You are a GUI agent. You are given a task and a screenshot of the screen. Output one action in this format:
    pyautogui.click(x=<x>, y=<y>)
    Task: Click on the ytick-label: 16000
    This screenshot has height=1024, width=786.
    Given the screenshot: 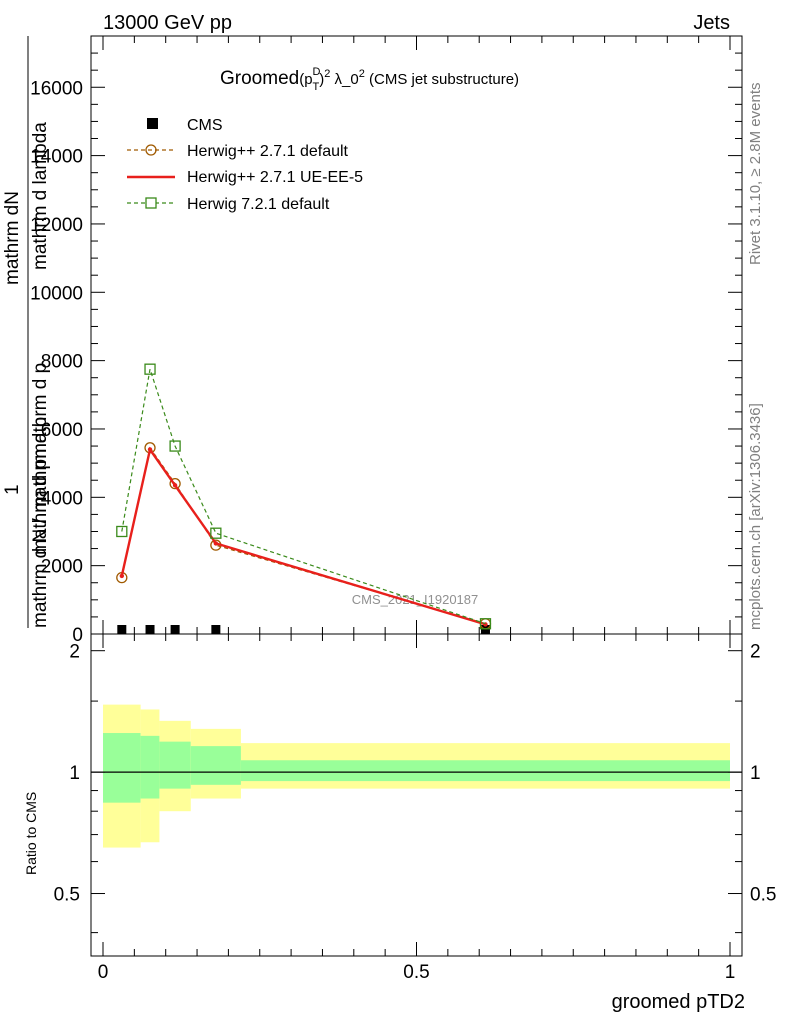 What is the action you would take?
    pyautogui.click(x=56, y=88)
    